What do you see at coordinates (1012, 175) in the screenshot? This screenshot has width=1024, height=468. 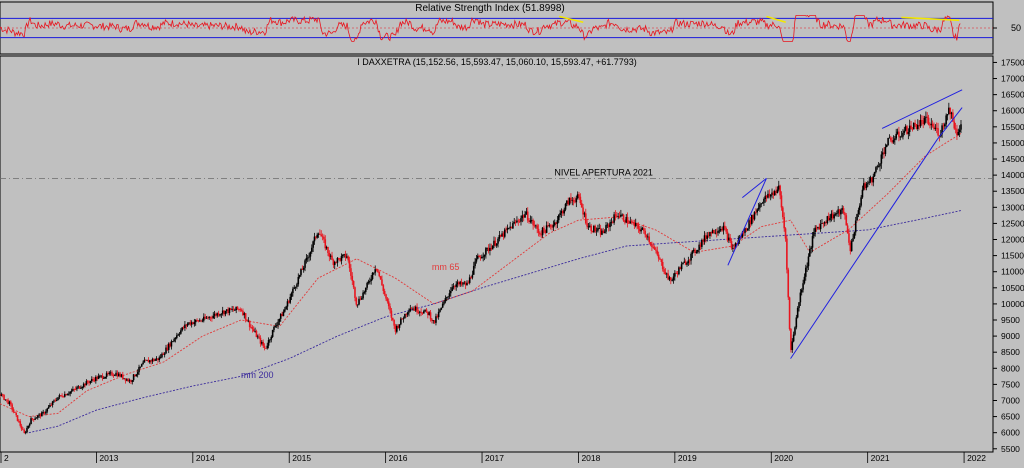 I see `price-y-tick-label: 14000` at bounding box center [1012, 175].